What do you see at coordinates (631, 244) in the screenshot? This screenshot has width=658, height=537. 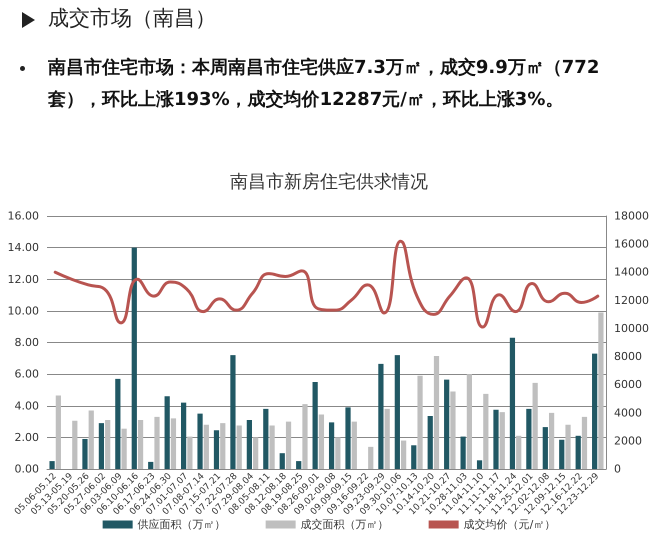 I see `y2-tick-label: 16000` at bounding box center [631, 244].